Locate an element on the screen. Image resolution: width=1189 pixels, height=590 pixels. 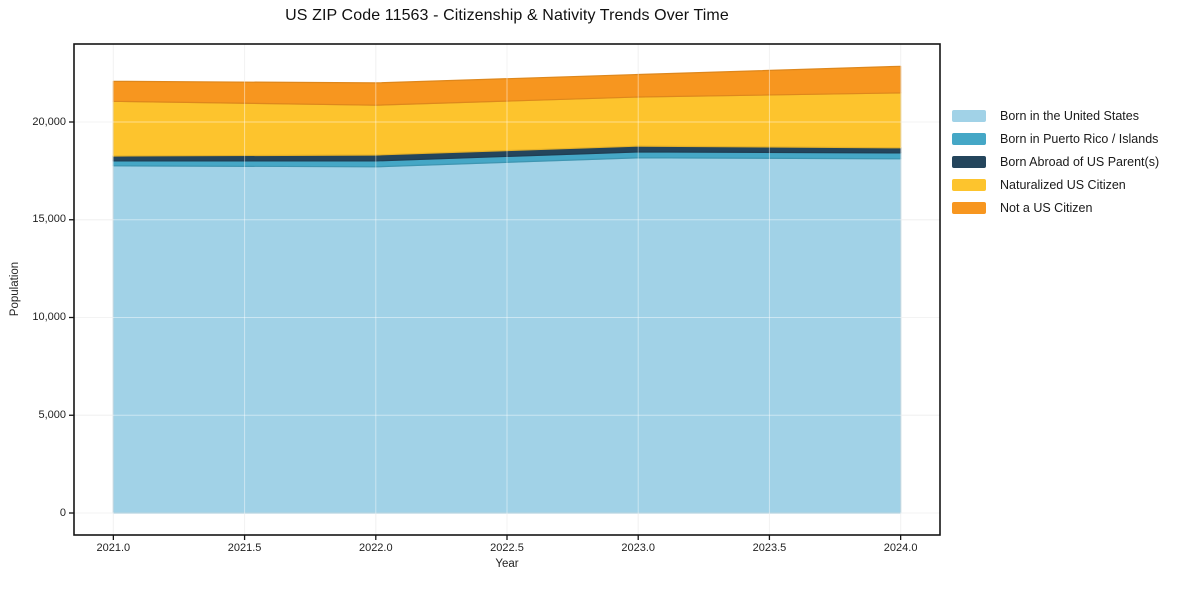
legend-label: Not a US Citizen is located at coordinates (1046, 207).